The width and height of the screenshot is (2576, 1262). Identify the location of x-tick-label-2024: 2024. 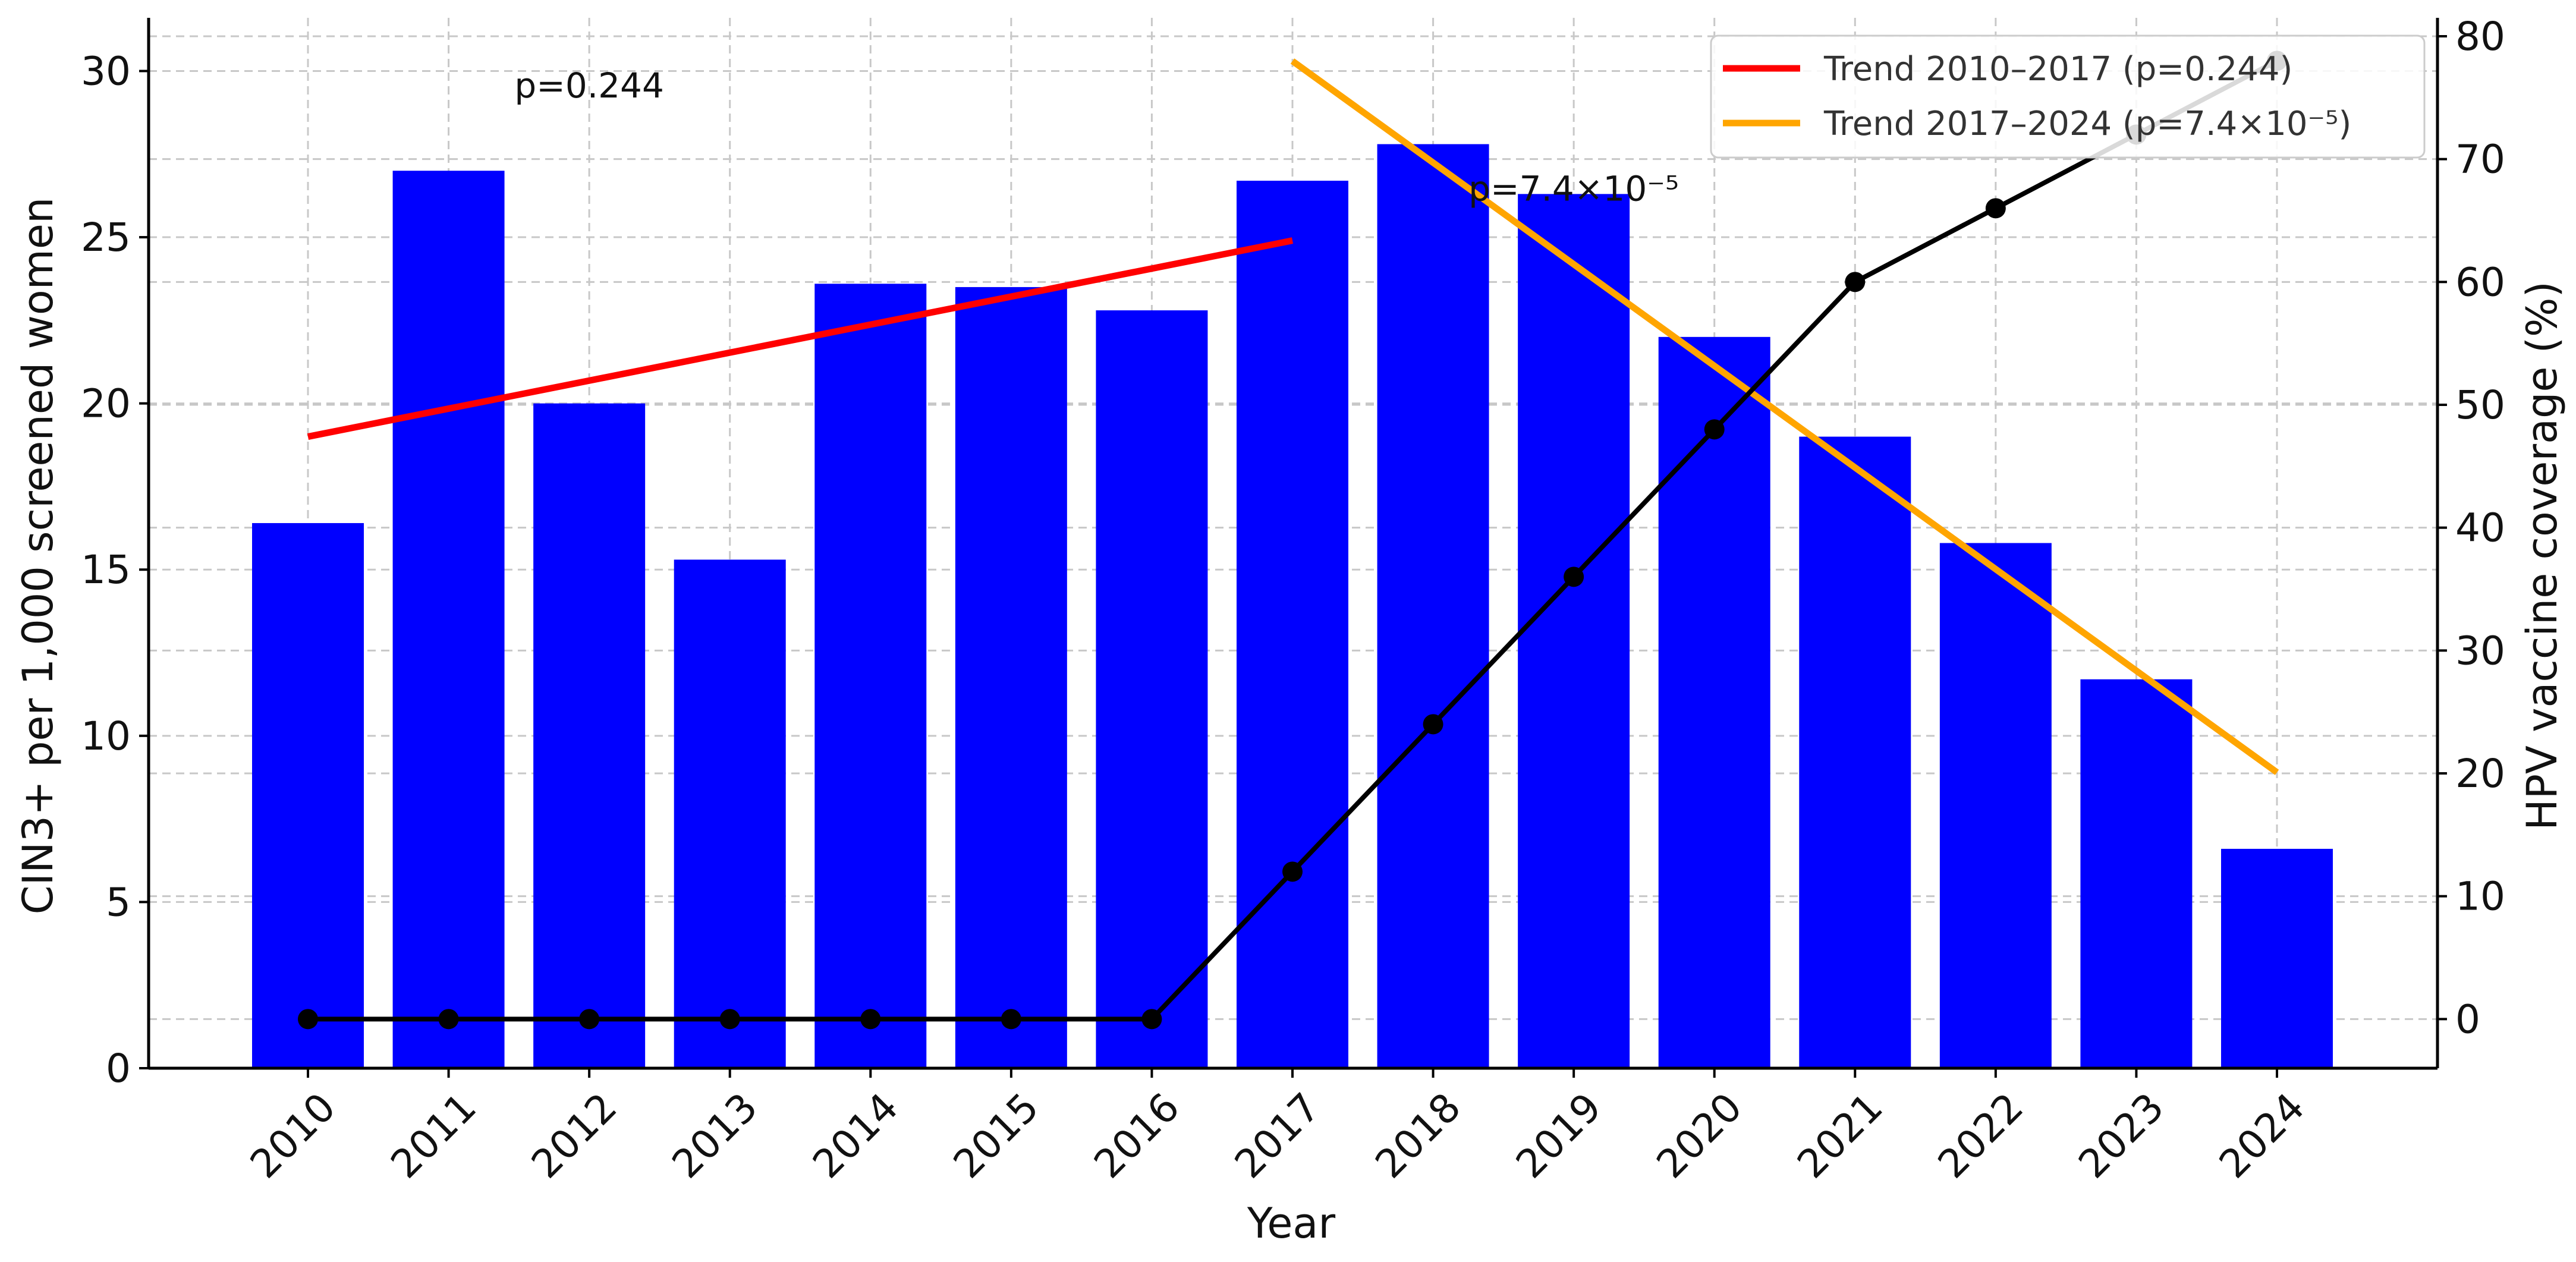
(2261, 1135).